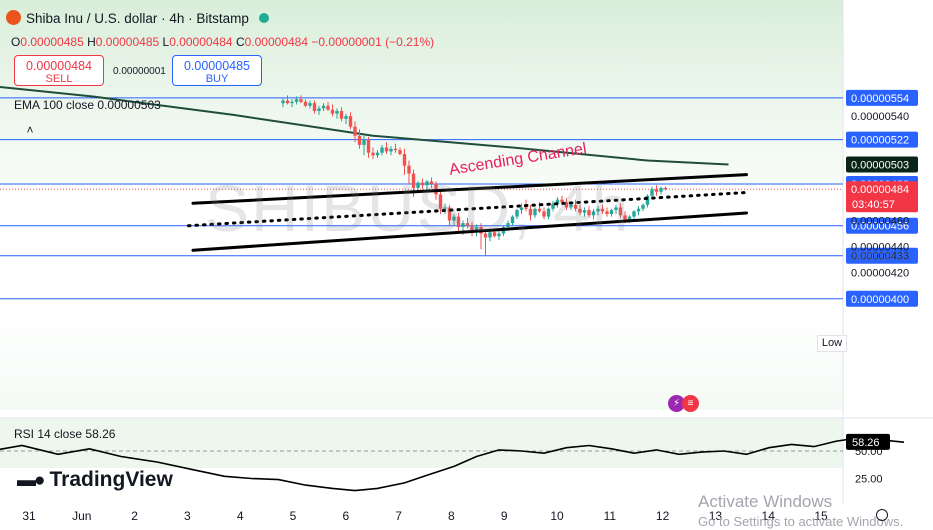 The width and height of the screenshot is (933, 530). Describe the element at coordinates (137, 18) in the screenshot. I see `symbol-title: Shiba Inu / U.S. dollar · 4h · Bitstamp` at that location.